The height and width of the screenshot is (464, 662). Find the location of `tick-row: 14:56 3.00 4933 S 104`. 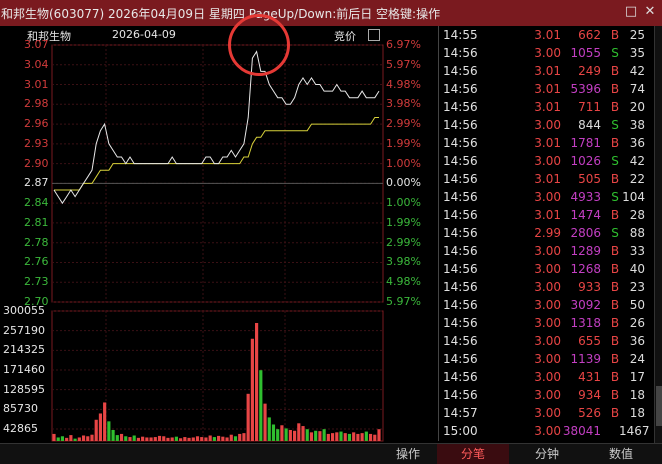

tick-row: 14:56 3.00 4933 S 104 is located at coordinates (550, 197).